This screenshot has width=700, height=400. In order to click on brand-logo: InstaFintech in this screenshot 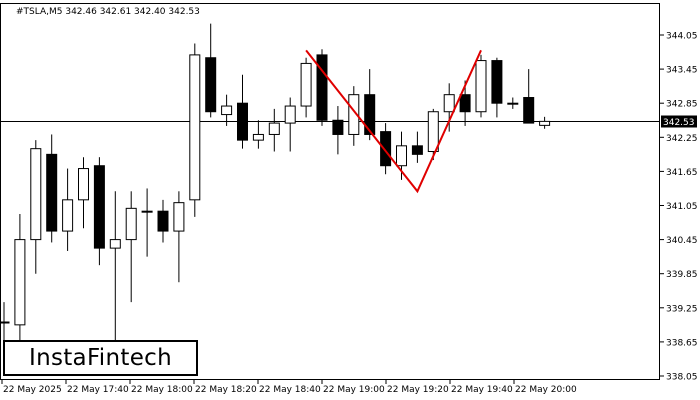, I will do `click(100, 358)`.